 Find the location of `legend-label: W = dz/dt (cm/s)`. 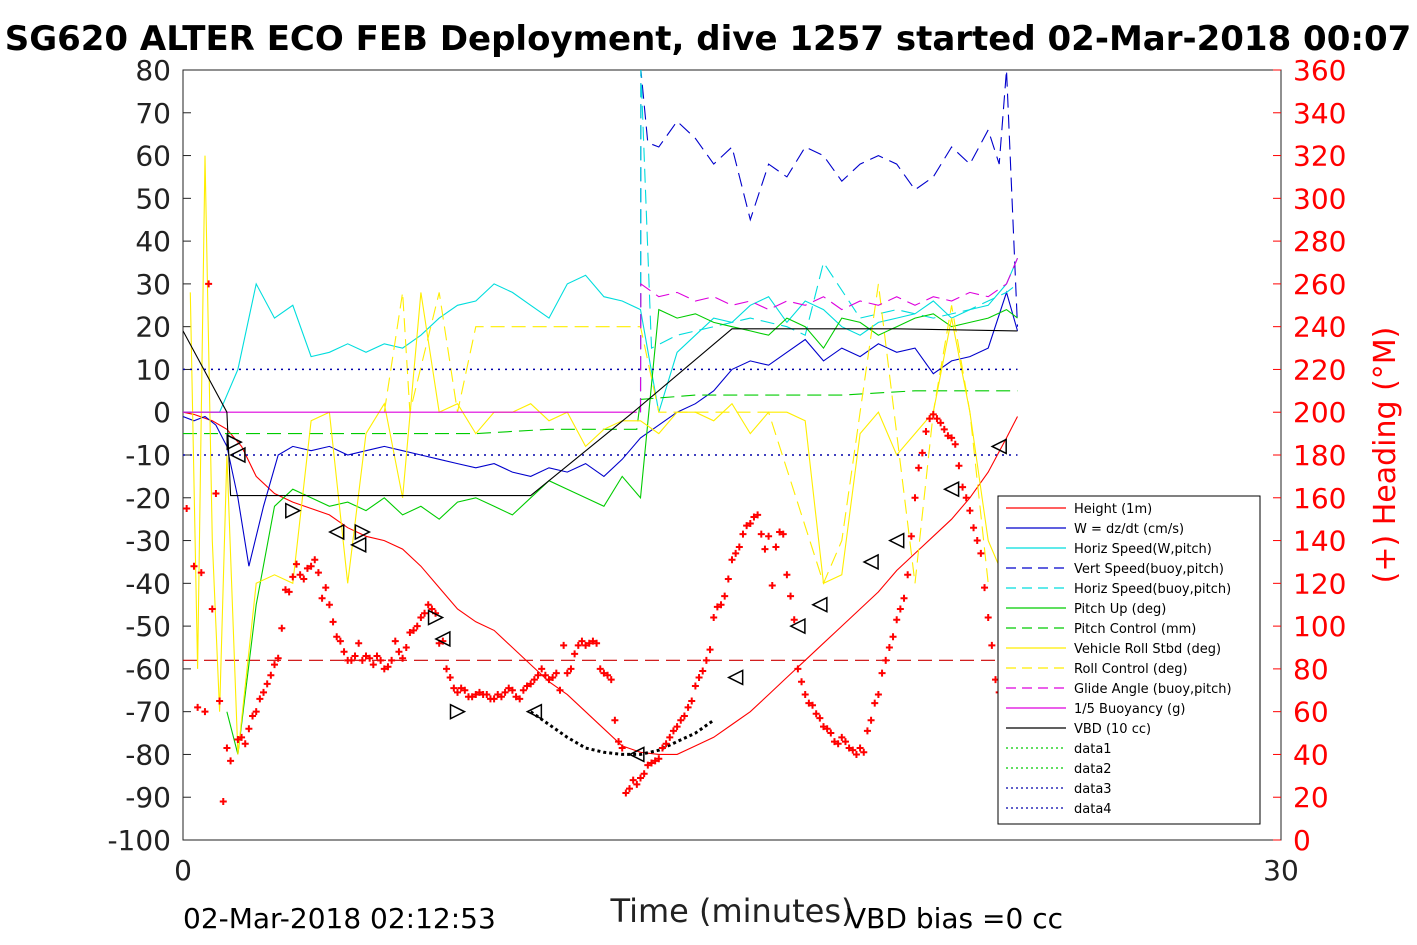

legend-label: W = dz/dt (cm/s) is located at coordinates (1129, 529).